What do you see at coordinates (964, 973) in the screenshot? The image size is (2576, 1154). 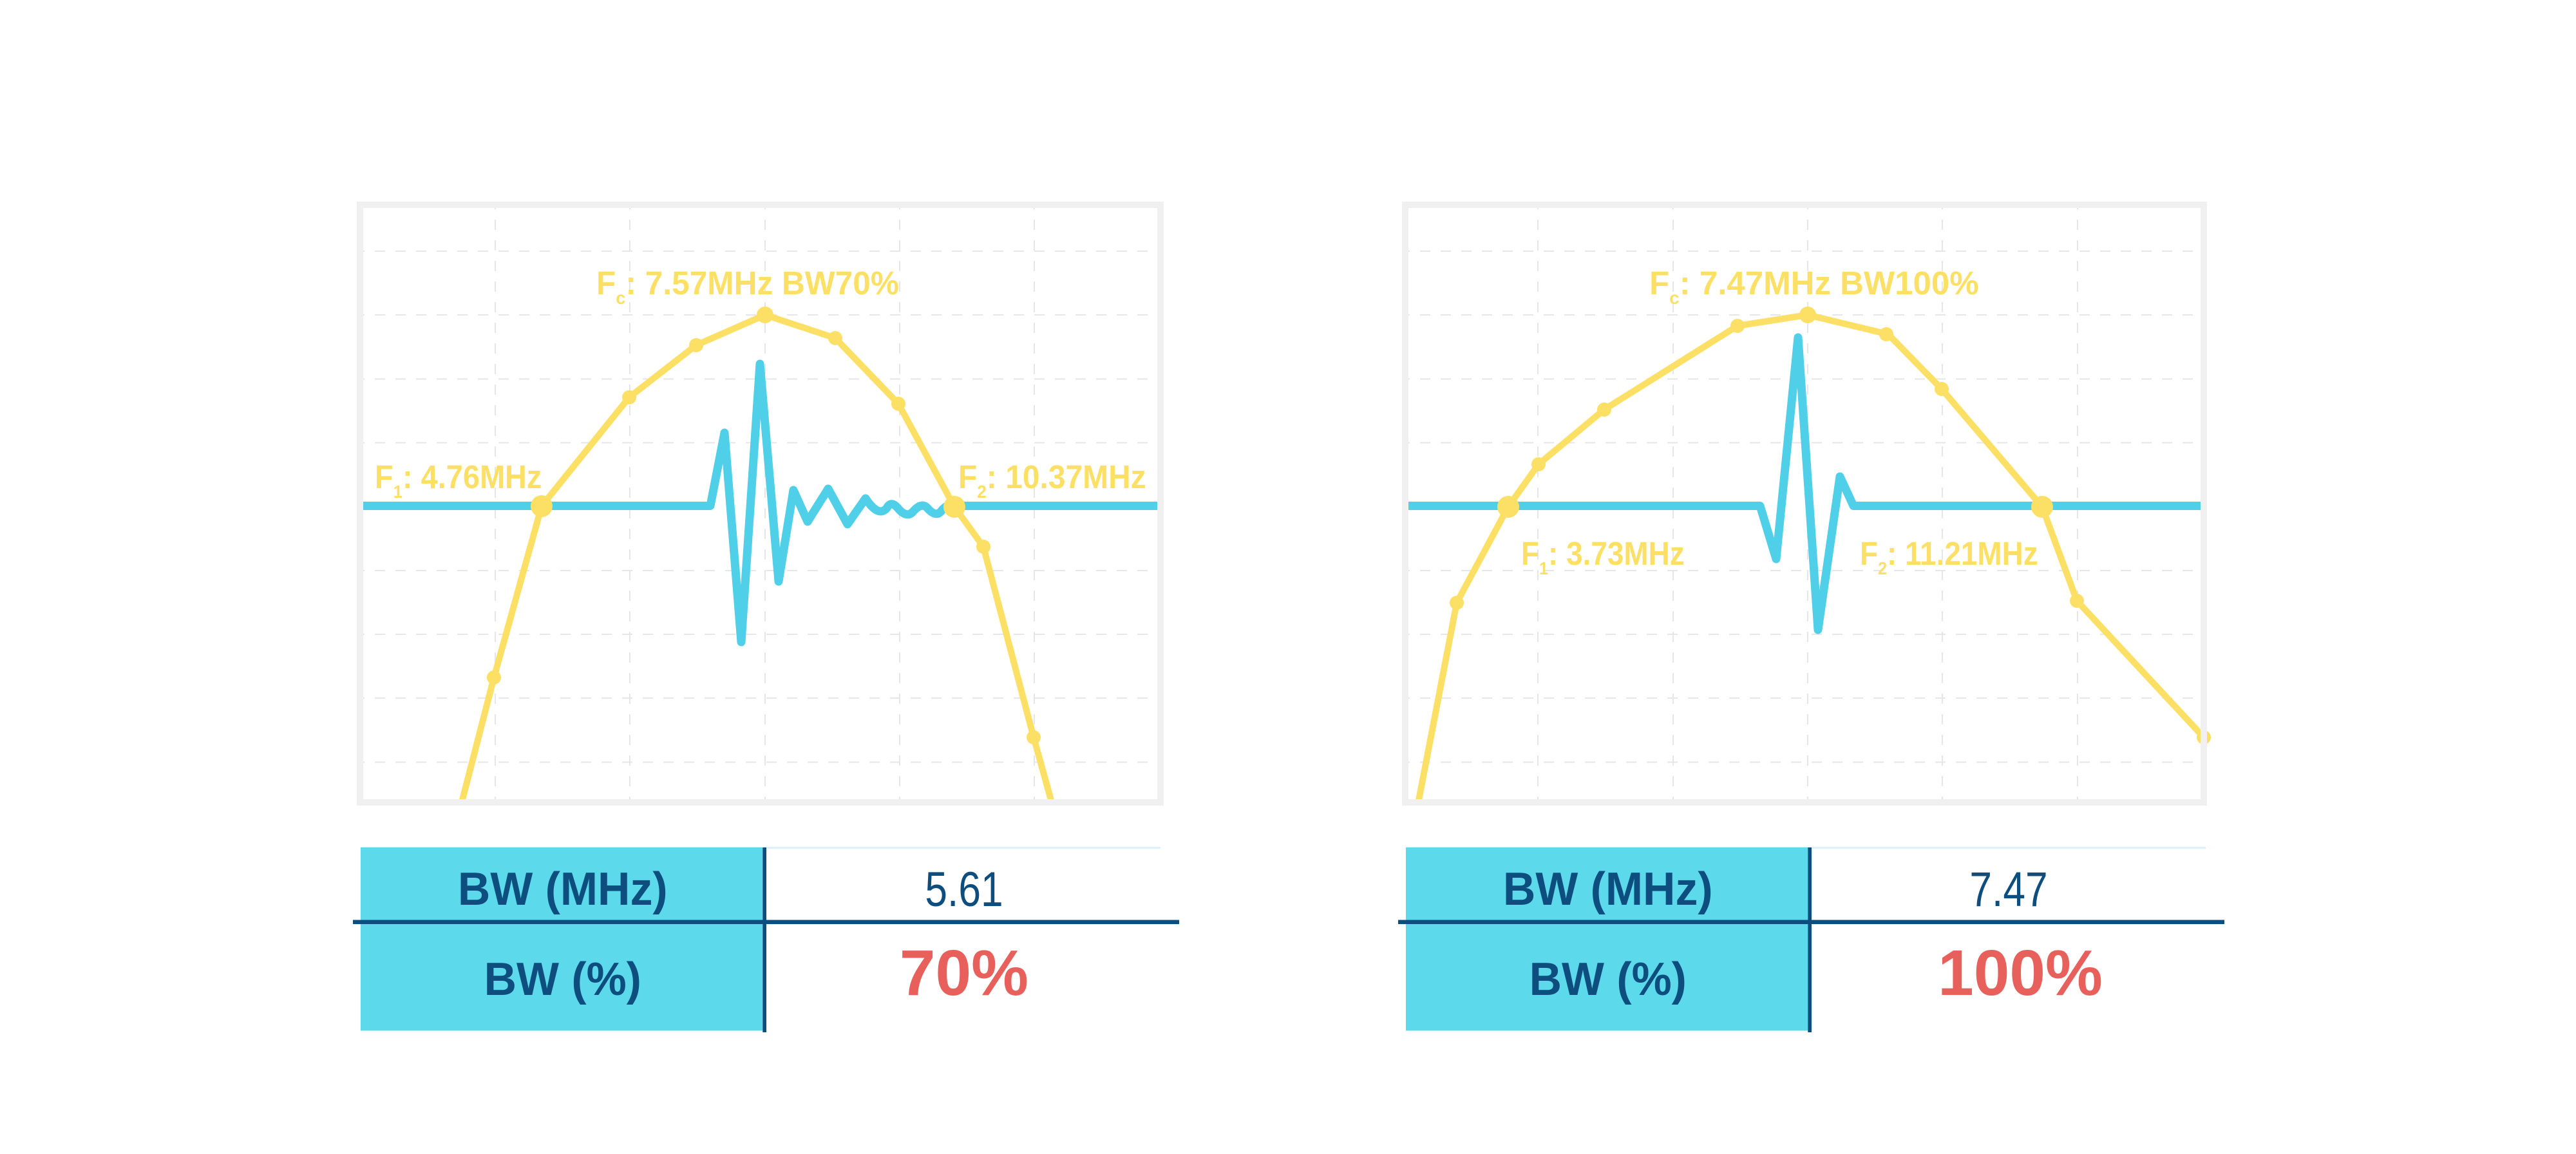 I see `svg-text: 70%` at bounding box center [964, 973].